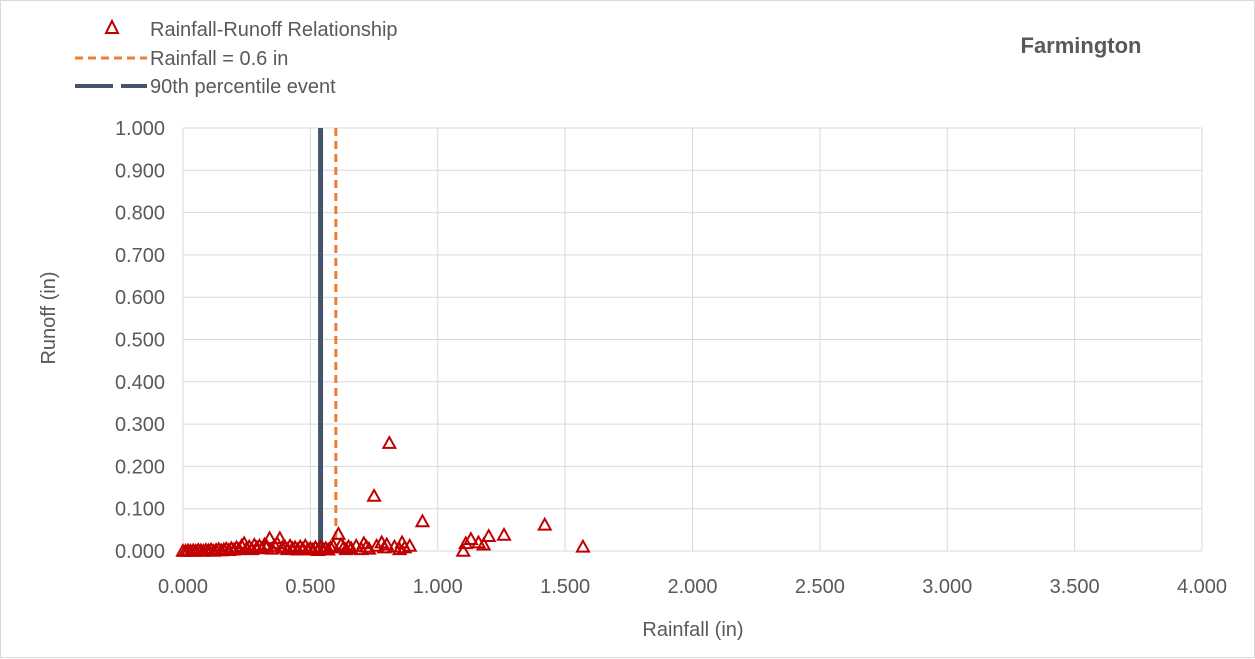  What do you see at coordinates (140, 425) in the screenshot?
I see `y-tick-label: 0.300` at bounding box center [140, 425].